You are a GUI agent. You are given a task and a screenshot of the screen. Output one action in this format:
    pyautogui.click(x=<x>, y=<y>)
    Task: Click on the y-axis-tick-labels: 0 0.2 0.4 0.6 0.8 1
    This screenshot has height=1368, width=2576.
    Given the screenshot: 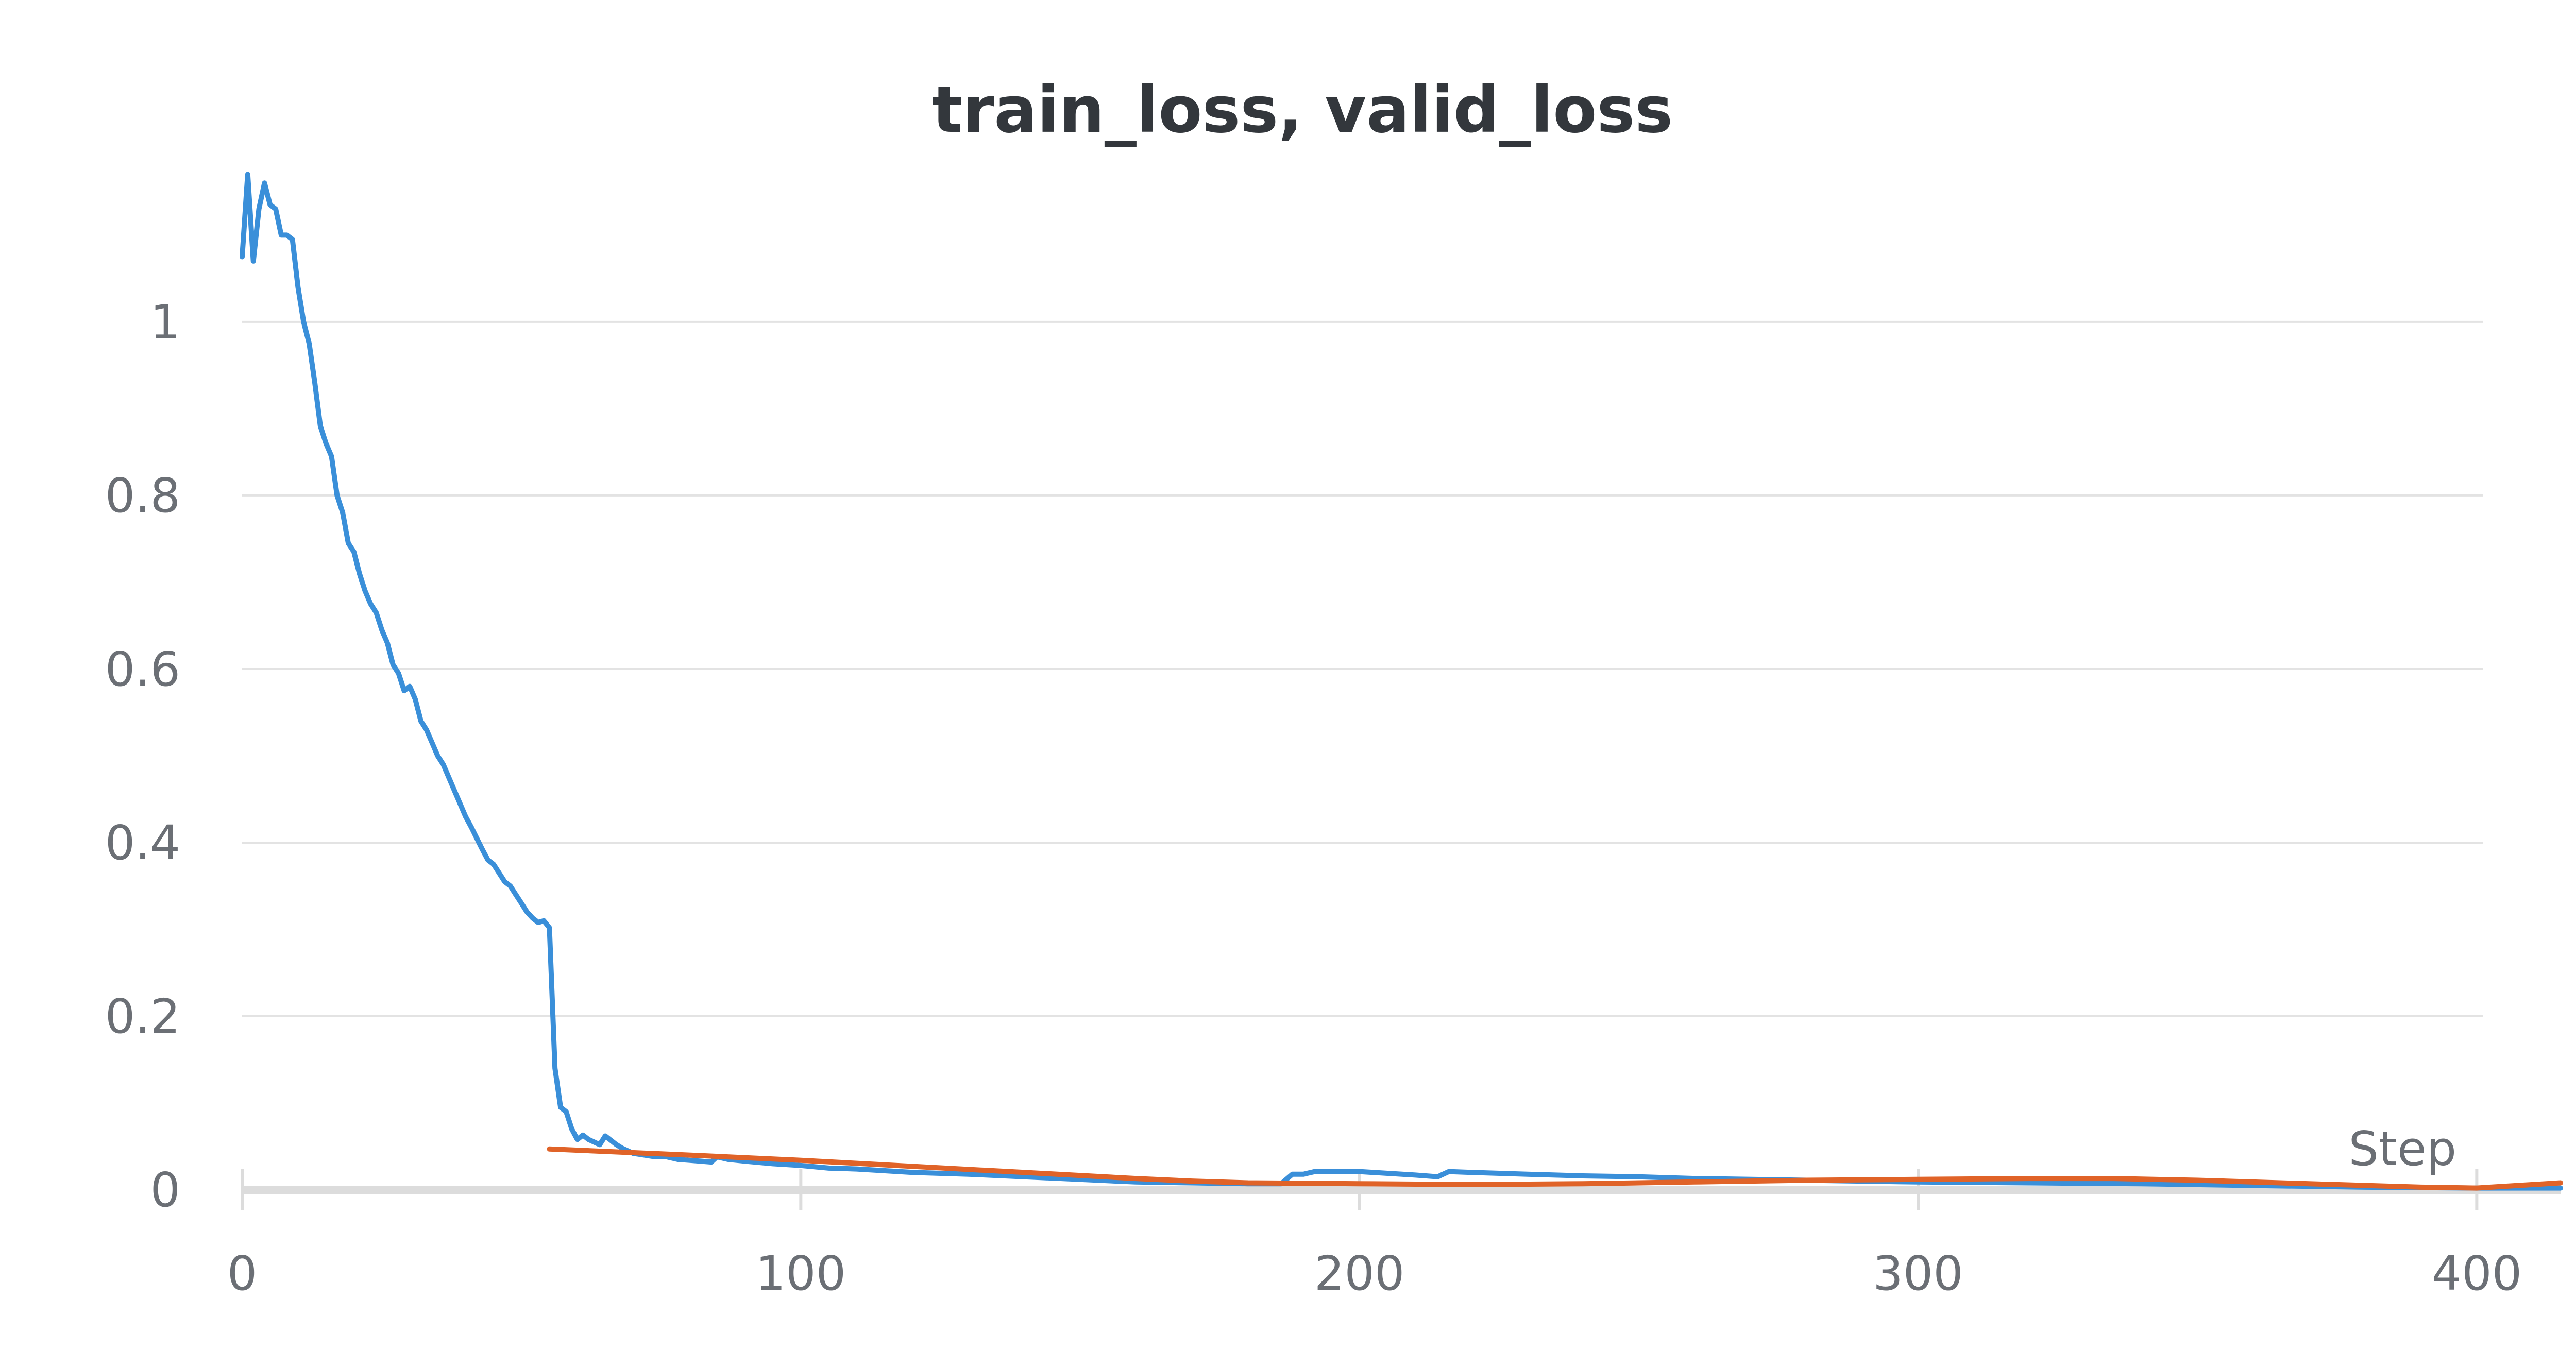 What is the action you would take?
    pyautogui.click(x=142, y=756)
    